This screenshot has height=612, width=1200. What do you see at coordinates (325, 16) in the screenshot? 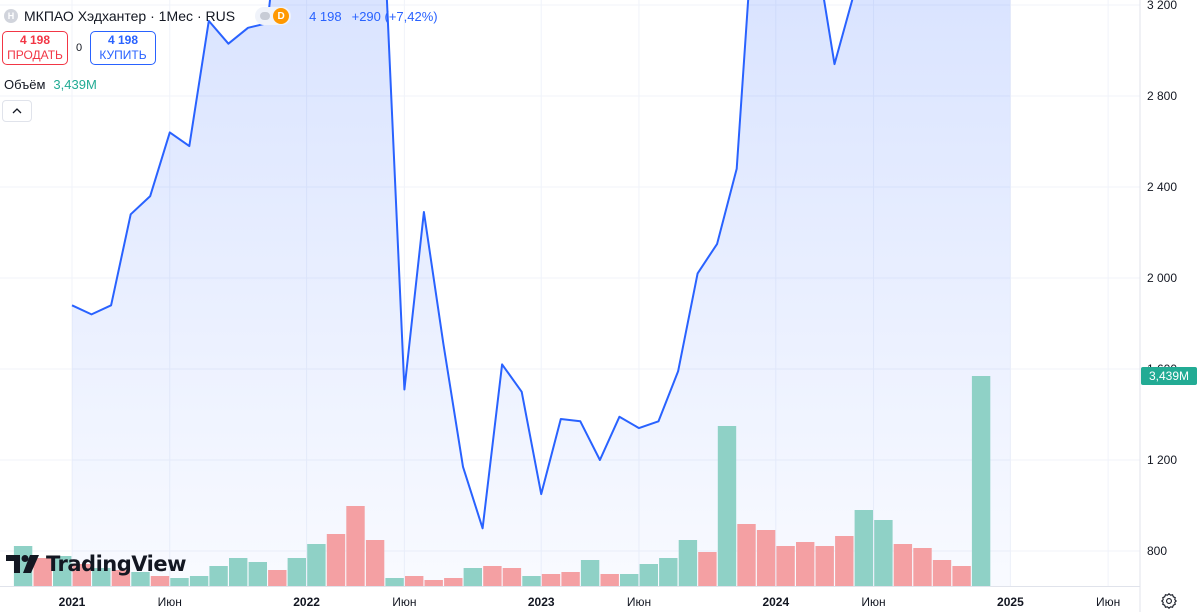
I see `last-price: 4 198` at bounding box center [325, 16].